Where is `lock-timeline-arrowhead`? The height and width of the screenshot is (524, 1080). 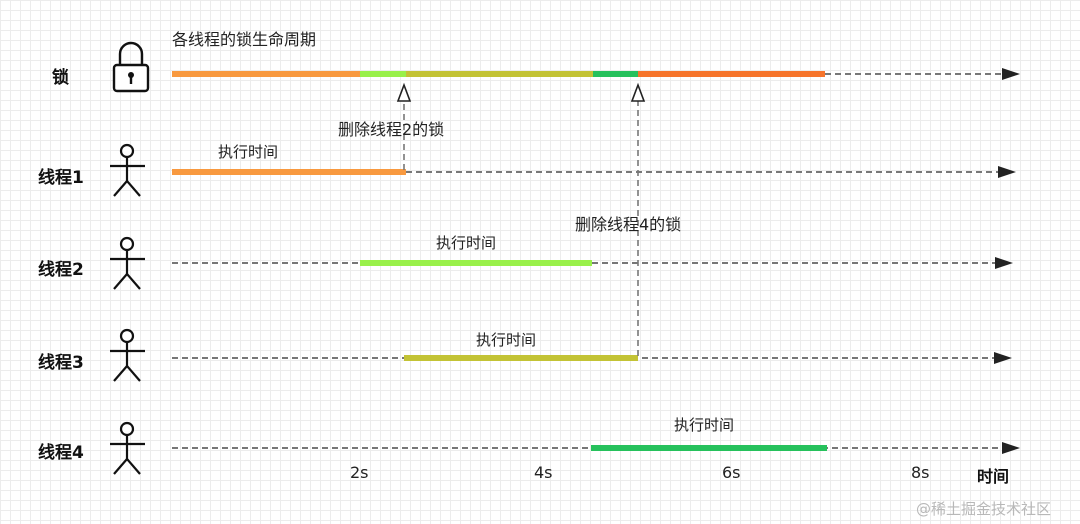
lock-timeline-arrowhead is located at coordinates (1011, 74).